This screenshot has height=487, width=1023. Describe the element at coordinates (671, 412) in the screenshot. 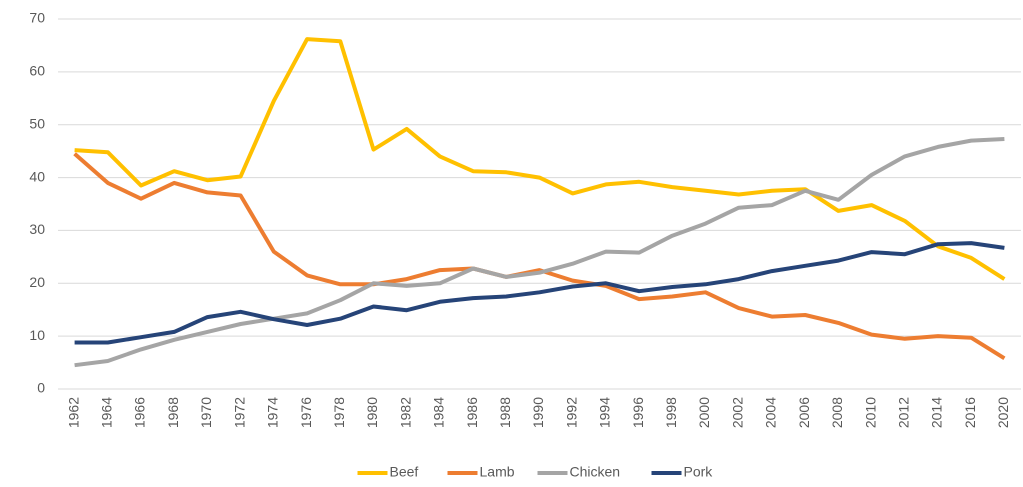

I see `x-tick-label: 1998` at that location.